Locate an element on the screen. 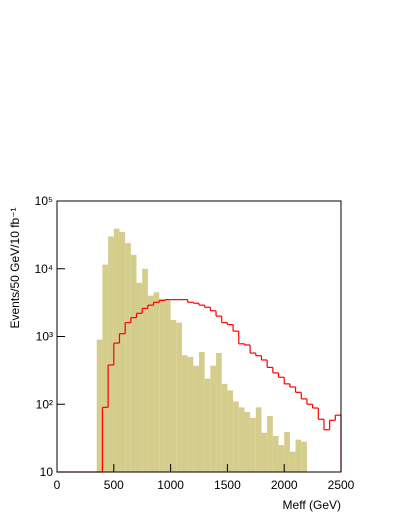 The height and width of the screenshot is (528, 408). x-tick-label: 1500 is located at coordinates (227, 485).